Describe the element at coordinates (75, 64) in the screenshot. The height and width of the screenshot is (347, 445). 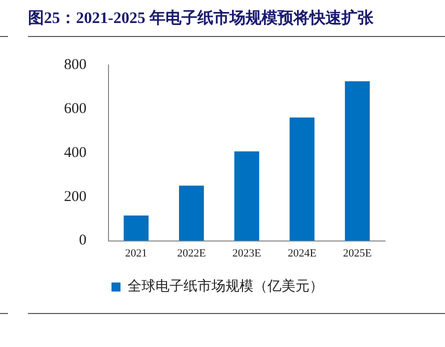
I see `y-tick-label: 800` at that location.